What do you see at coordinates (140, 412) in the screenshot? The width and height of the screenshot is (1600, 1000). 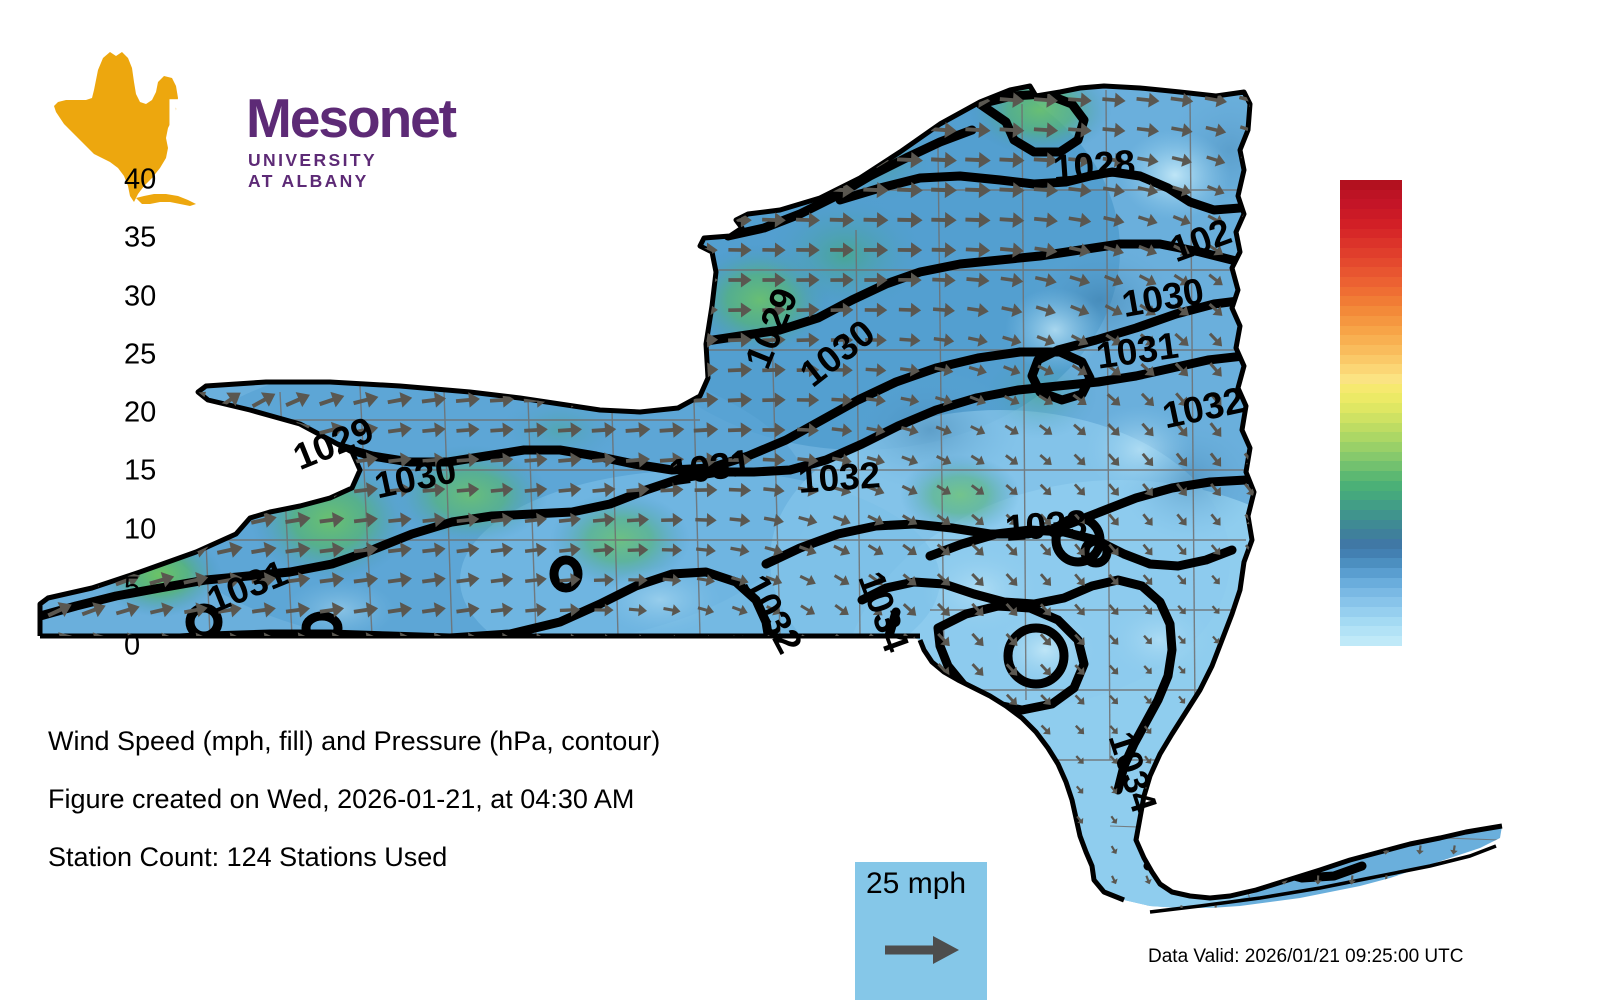 I see `colorbar-tick: 20` at bounding box center [140, 412].